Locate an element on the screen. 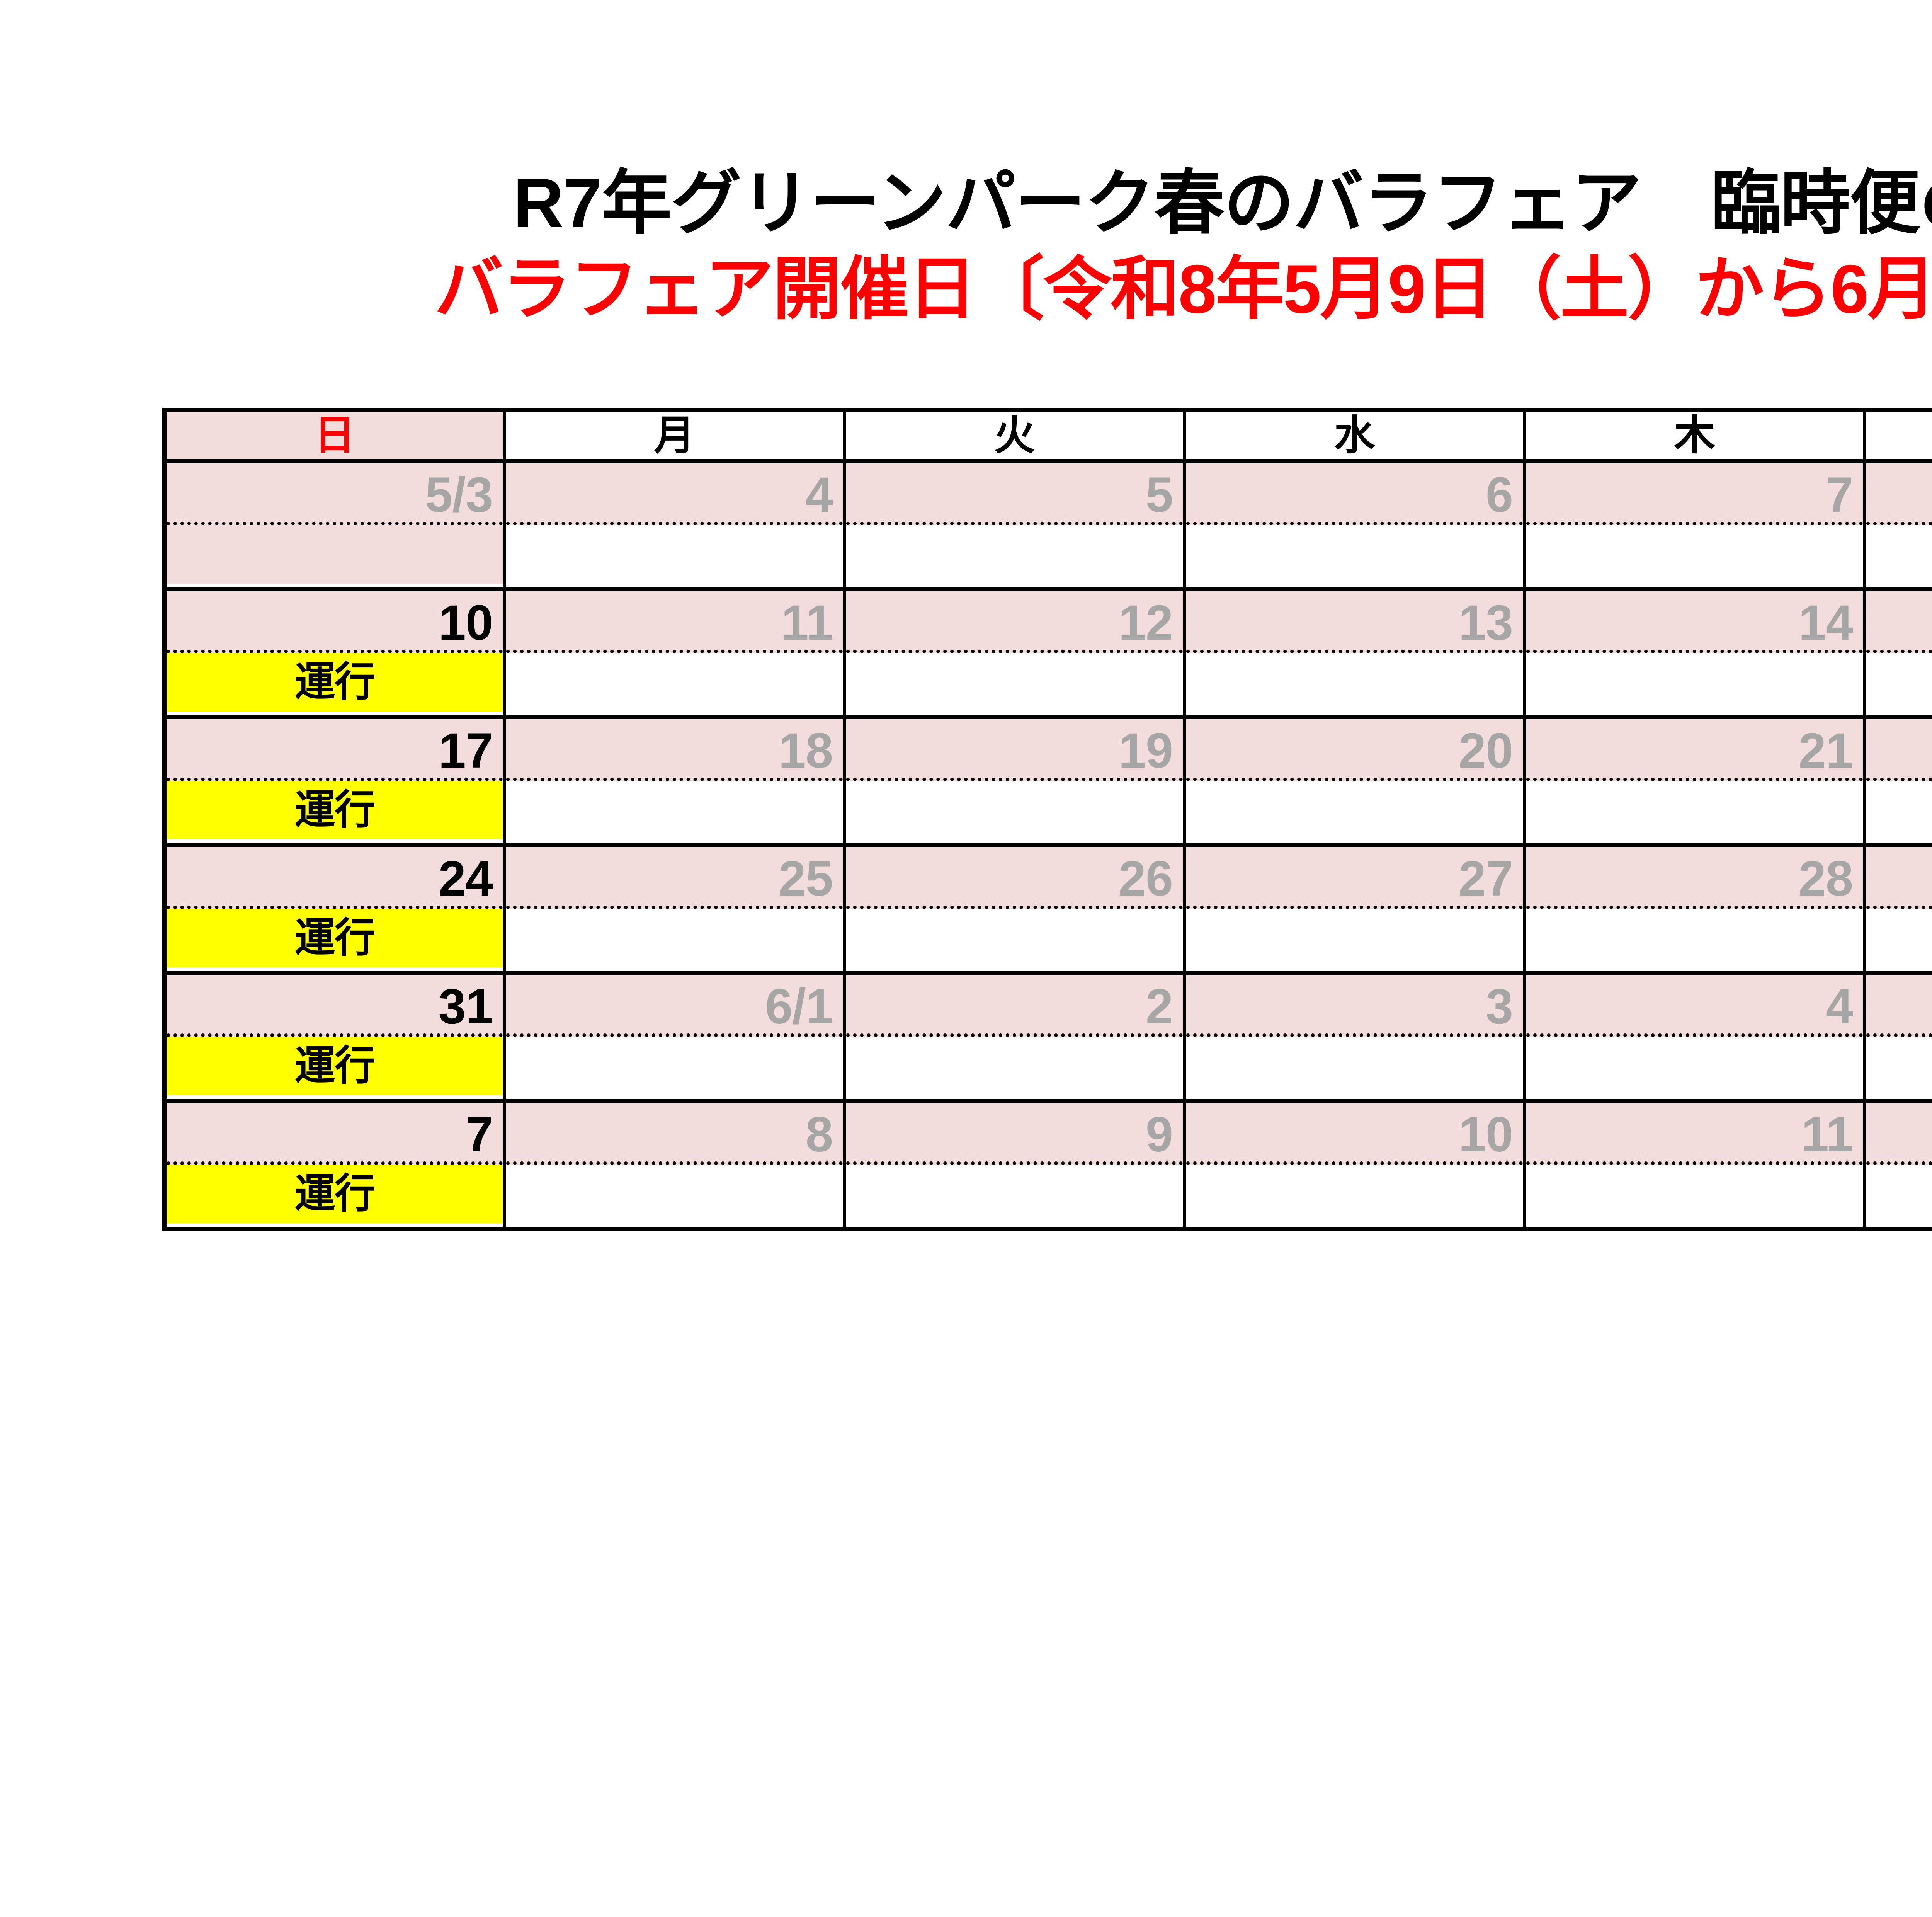  day-number: 7 is located at coordinates (335, 1134).